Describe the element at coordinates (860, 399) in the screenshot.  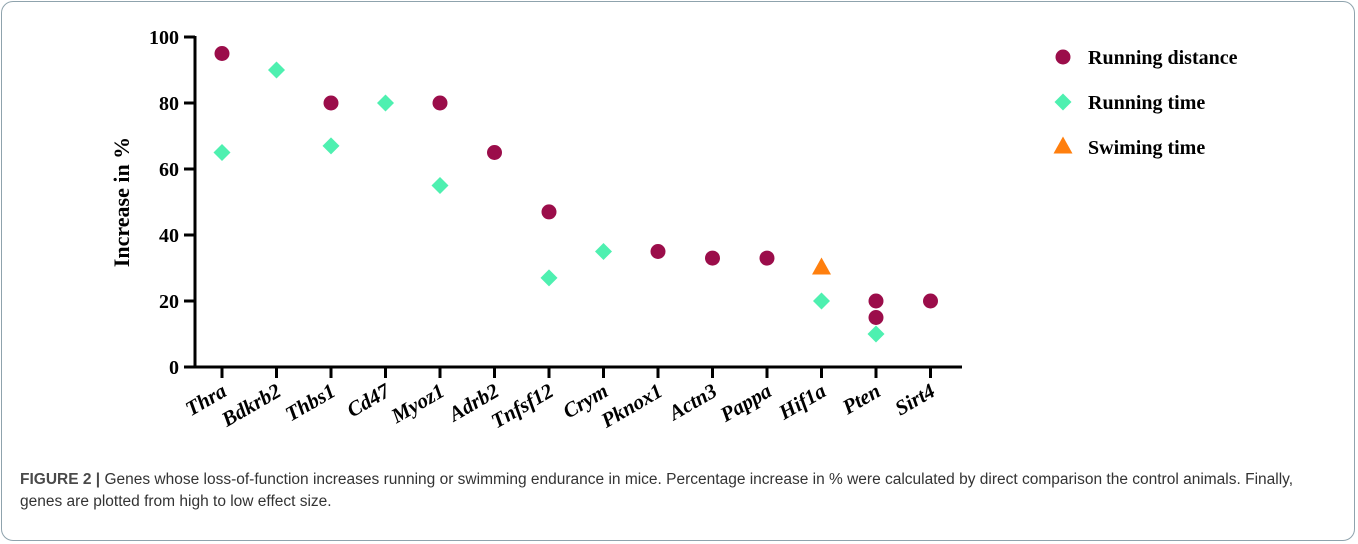
I see `x-tick-label: Pten` at that location.